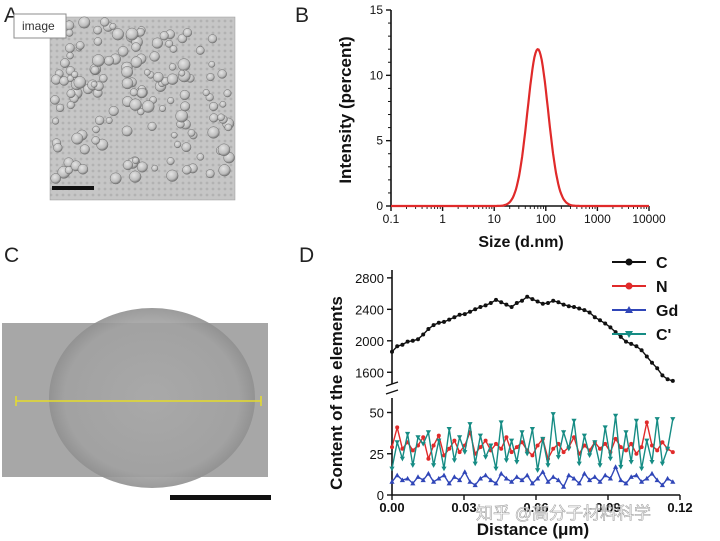  I want to click on chart-d-legend-marker-n, so click(629, 286).